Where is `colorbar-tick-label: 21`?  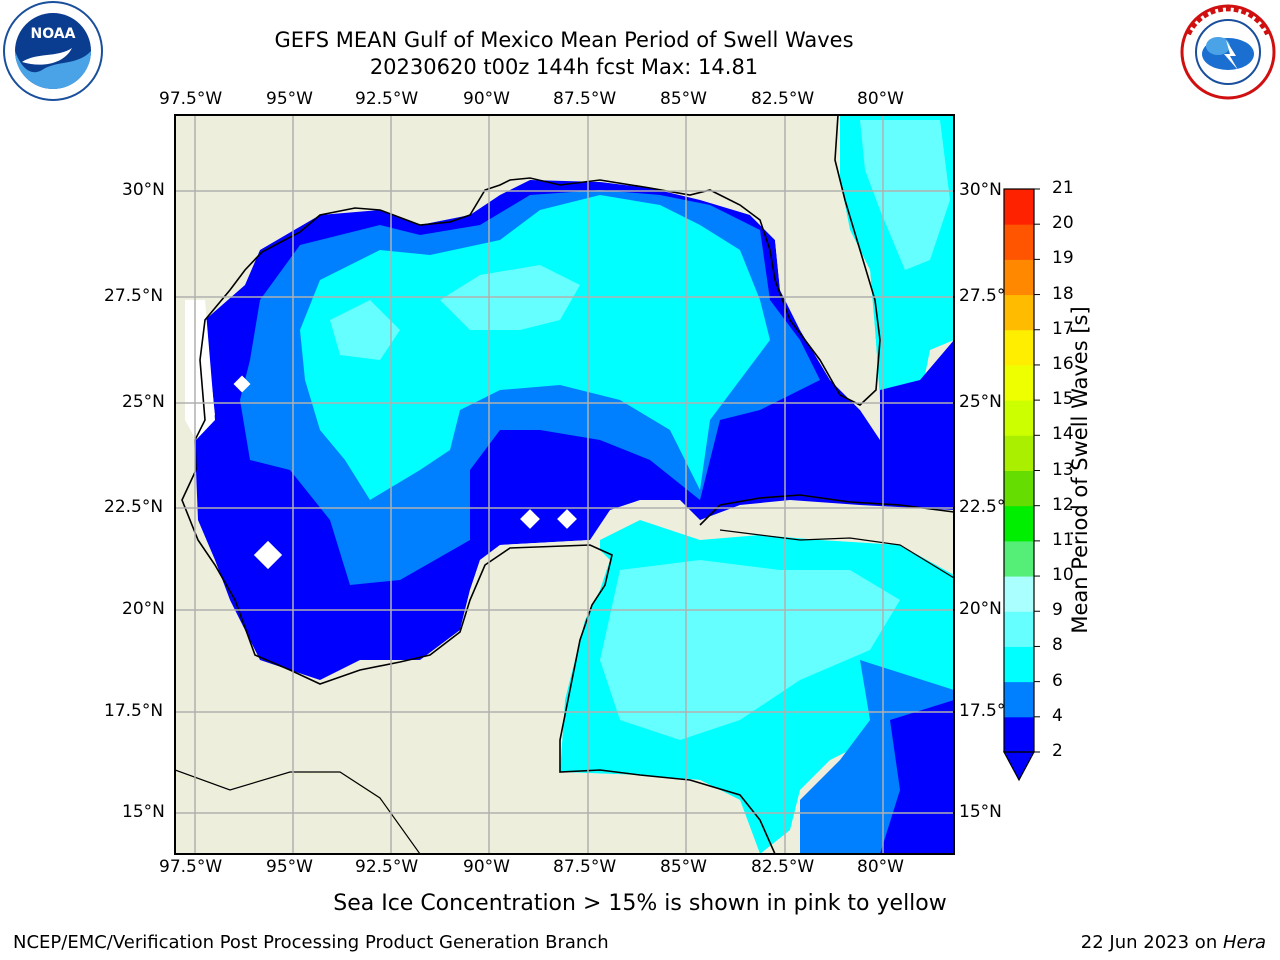 colorbar-tick-label: 21 is located at coordinates (1063, 188).